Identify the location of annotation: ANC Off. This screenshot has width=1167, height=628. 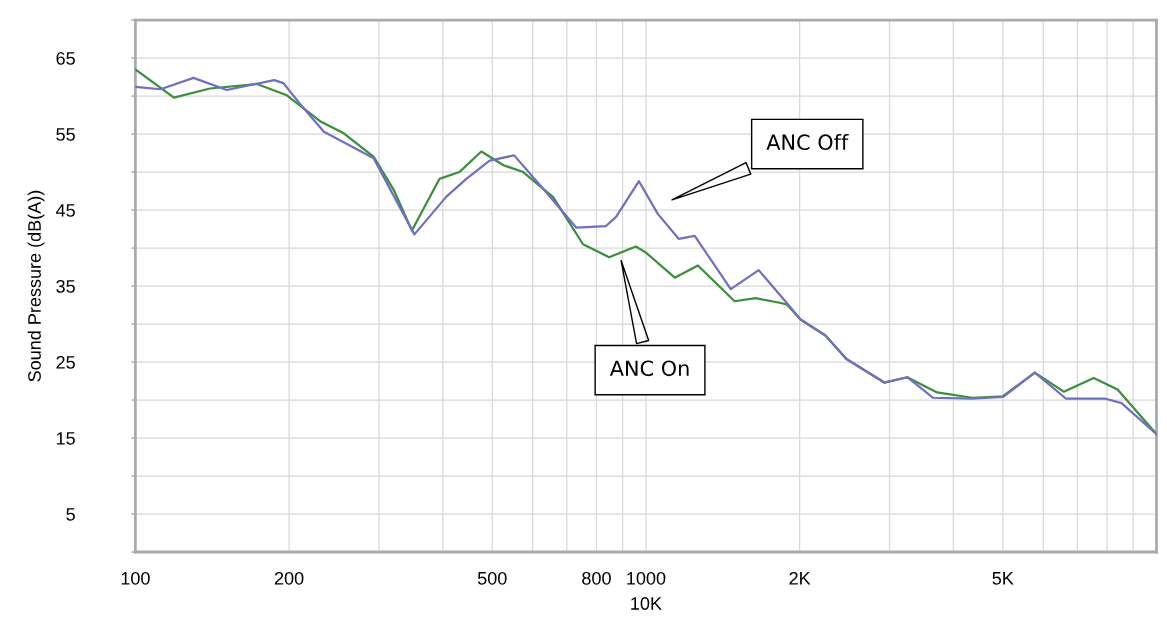
(807, 142).